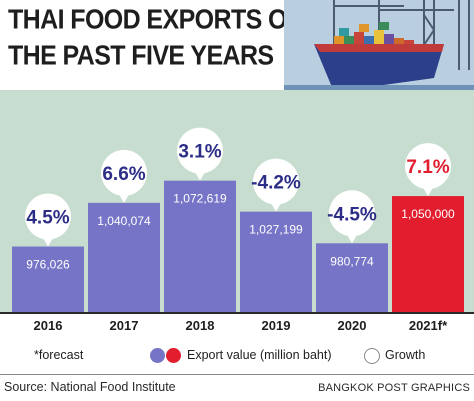 The height and width of the screenshot is (401, 474). Describe the element at coordinates (428, 214) in the screenshot. I see `bar-value-label: 1,050,000` at that location.